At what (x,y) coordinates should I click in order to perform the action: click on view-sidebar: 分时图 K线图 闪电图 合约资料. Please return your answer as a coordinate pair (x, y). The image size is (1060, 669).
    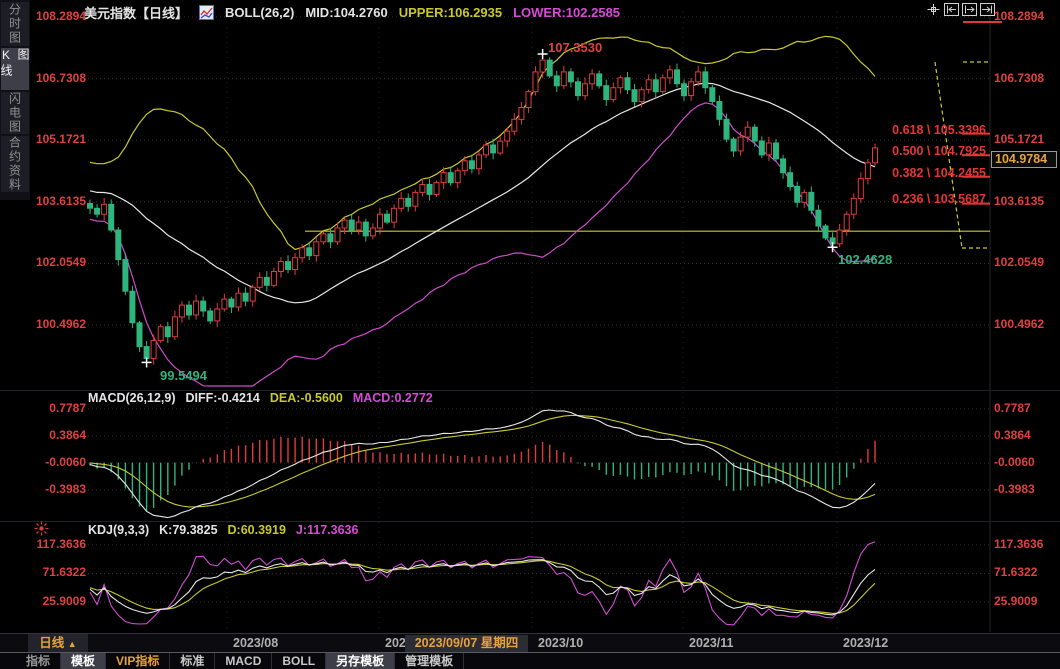
    Looking at the image, I should click on (15, 100).